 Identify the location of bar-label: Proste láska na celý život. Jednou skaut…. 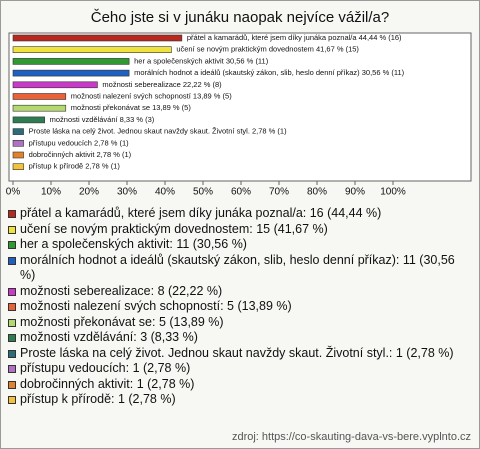
(158, 131).